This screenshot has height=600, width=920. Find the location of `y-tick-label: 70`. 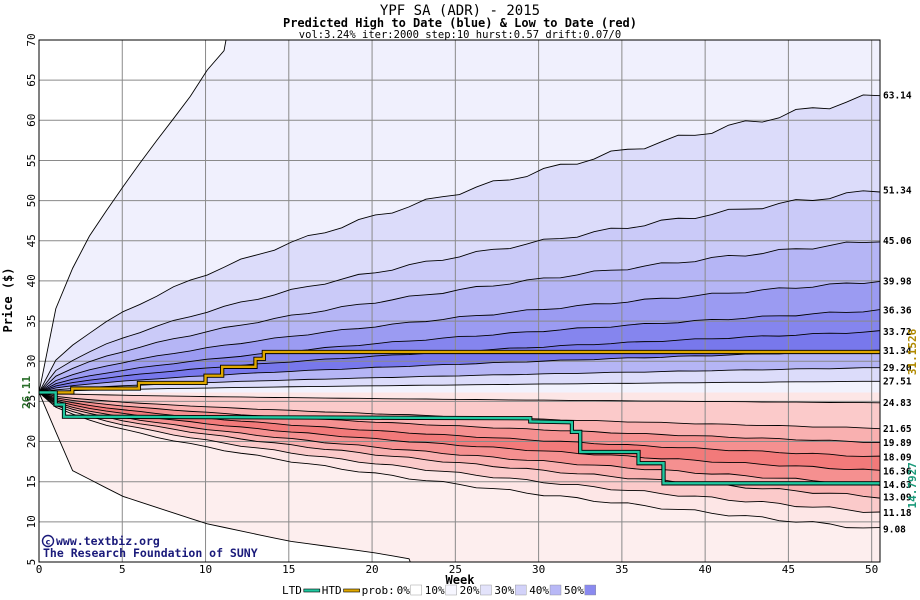

y-tick-label: 70 is located at coordinates (31, 39).